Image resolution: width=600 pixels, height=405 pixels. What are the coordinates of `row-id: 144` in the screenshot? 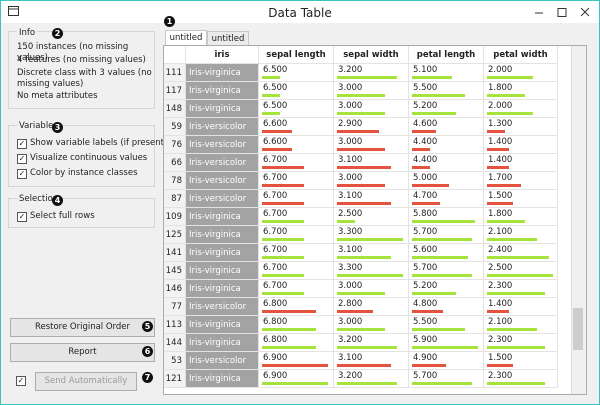 It's located at (175, 343).